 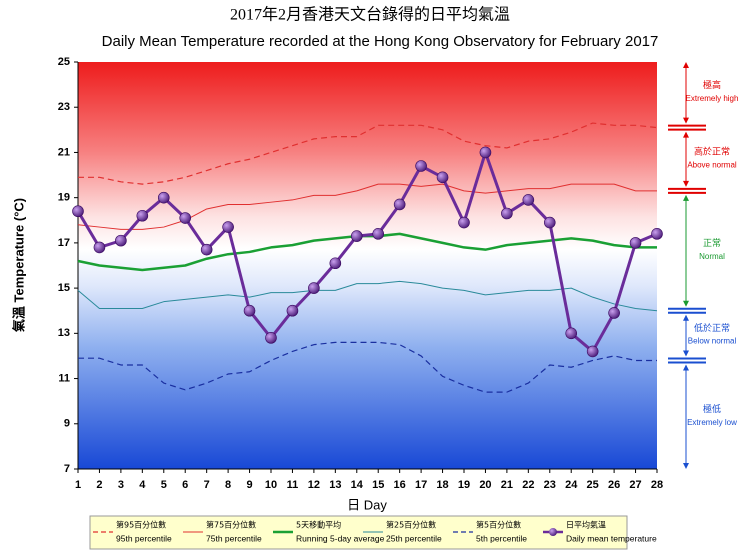 I want to click on band-label-en: Extremely low, so click(x=712, y=422).